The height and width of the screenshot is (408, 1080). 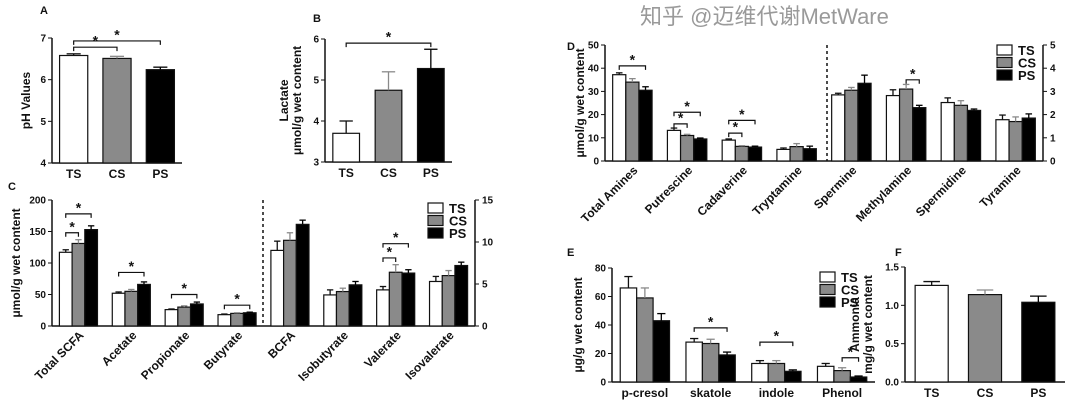 I want to click on panel-label: F, so click(x=898, y=253).